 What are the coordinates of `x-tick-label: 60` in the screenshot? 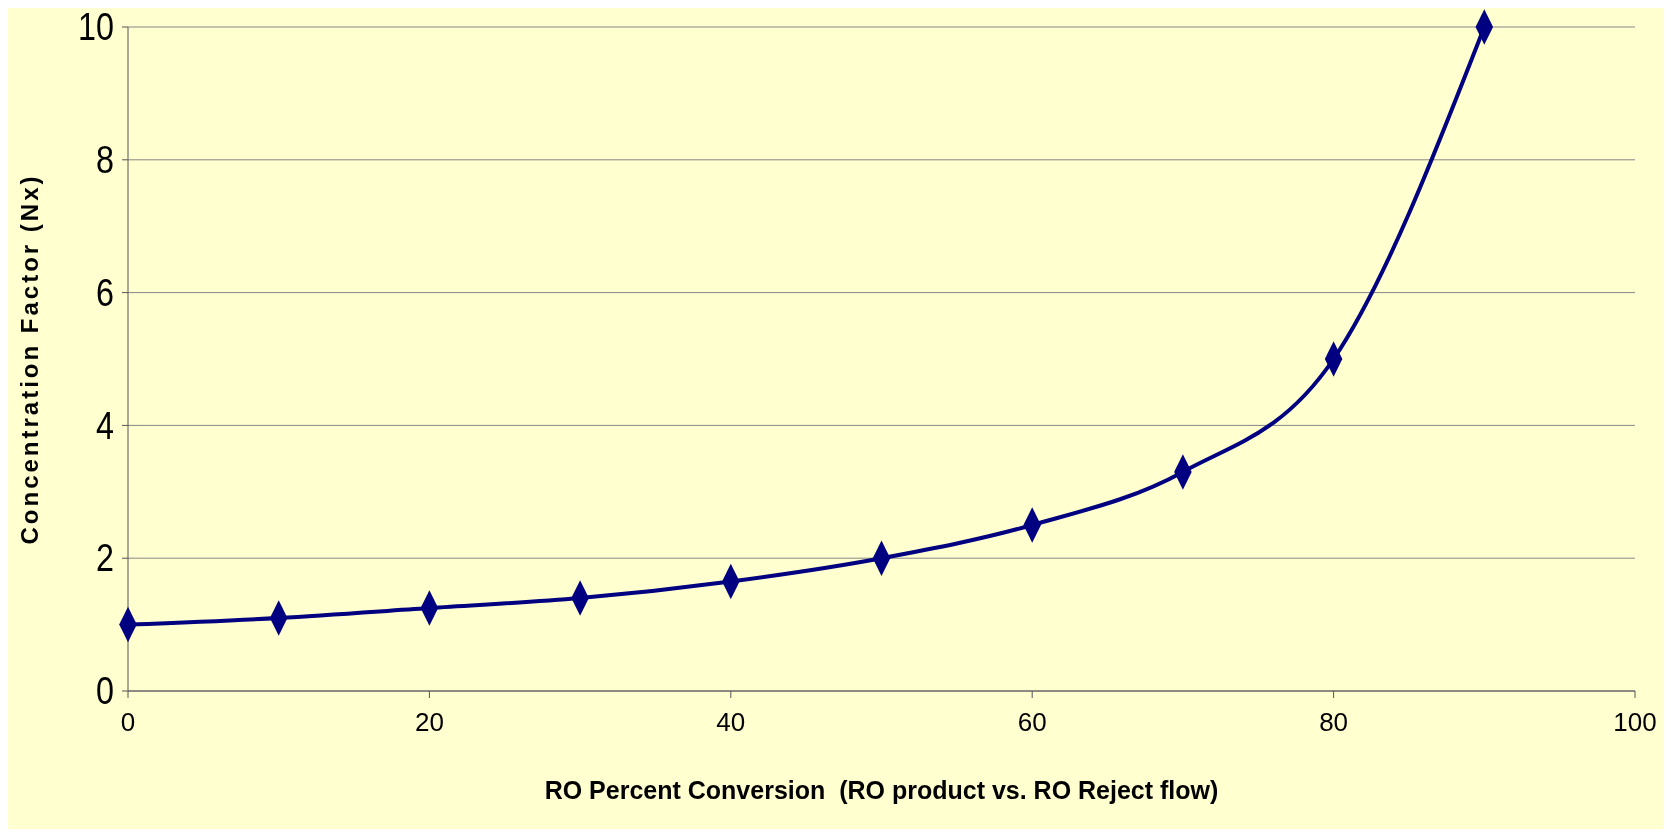 It's located at (1032, 722).